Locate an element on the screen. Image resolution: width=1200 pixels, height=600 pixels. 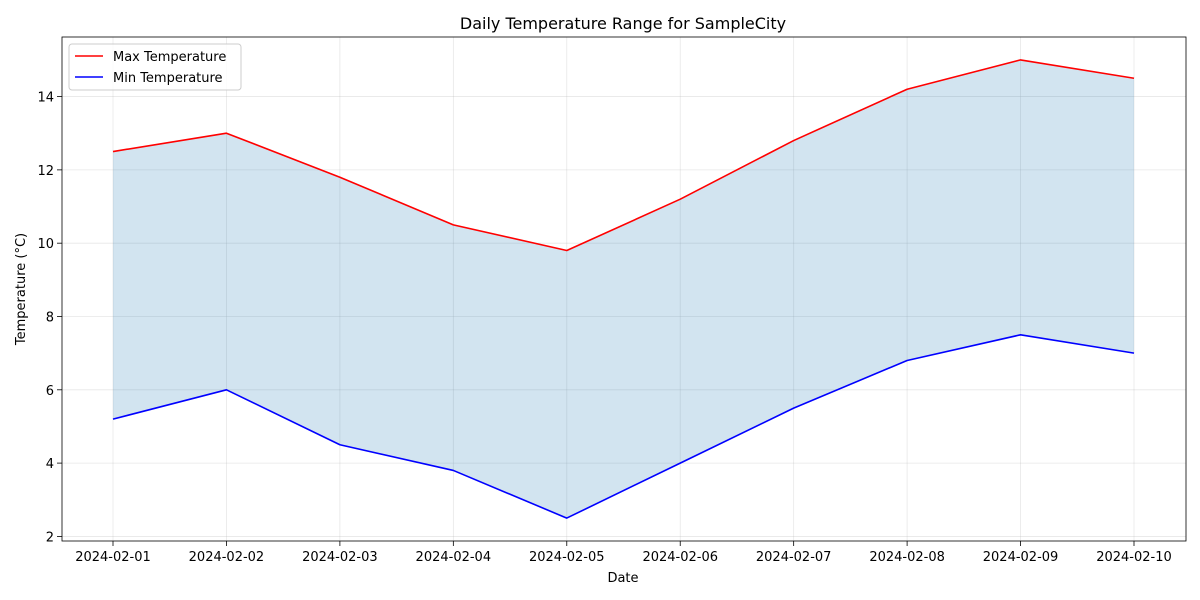
y-tick-label: 8 is located at coordinates (50, 317).